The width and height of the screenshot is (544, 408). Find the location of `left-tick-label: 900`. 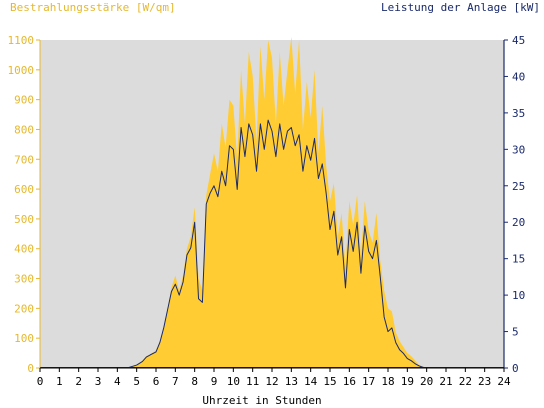

left-tick-label: 900 is located at coordinates (24, 100).